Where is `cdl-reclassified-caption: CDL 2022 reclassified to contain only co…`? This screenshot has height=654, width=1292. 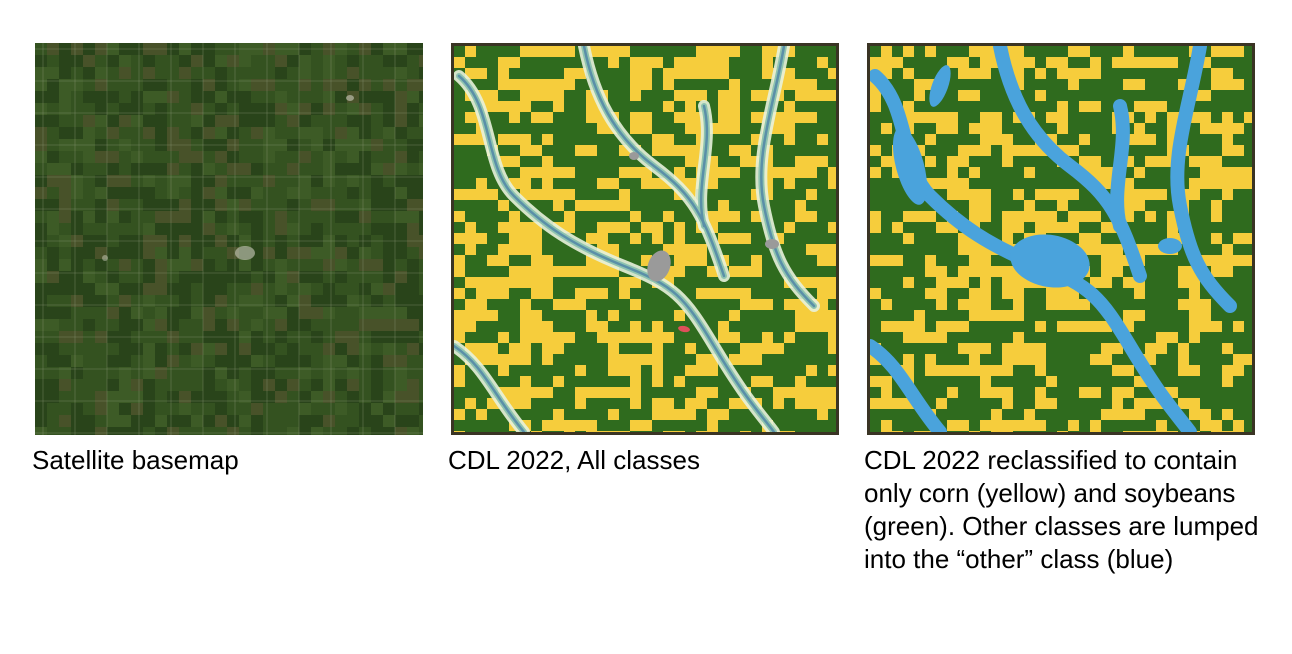
cdl-reclassified-caption: CDL 2022 reclassified to contain only co… is located at coordinates (1061, 509).